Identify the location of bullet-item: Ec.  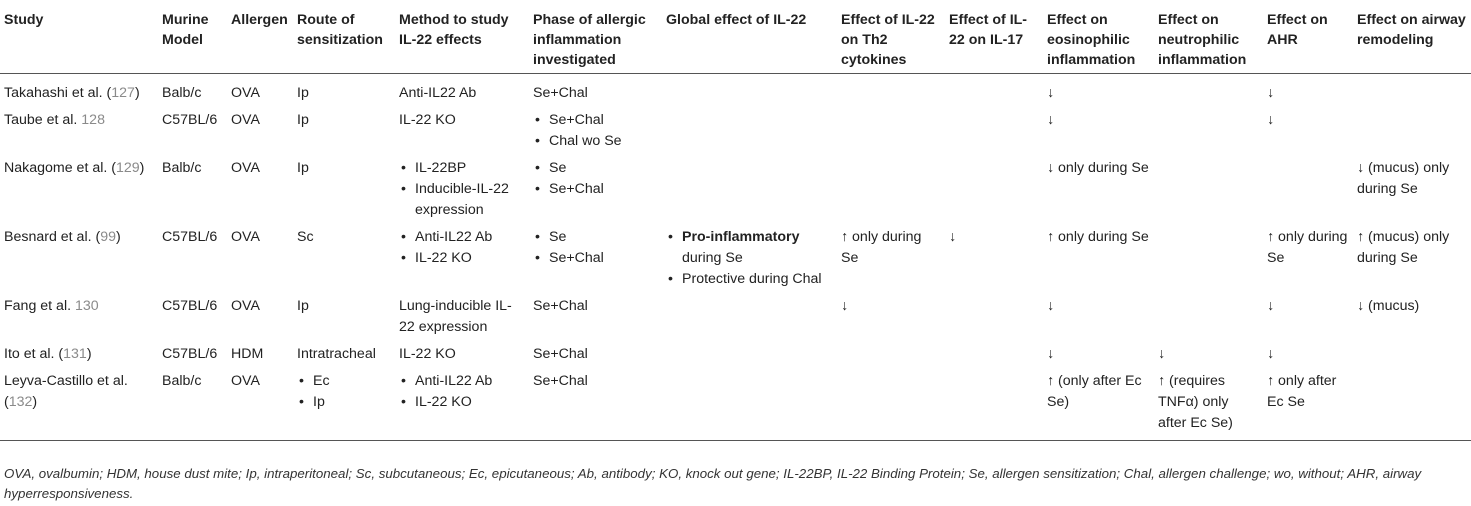
(344, 381).